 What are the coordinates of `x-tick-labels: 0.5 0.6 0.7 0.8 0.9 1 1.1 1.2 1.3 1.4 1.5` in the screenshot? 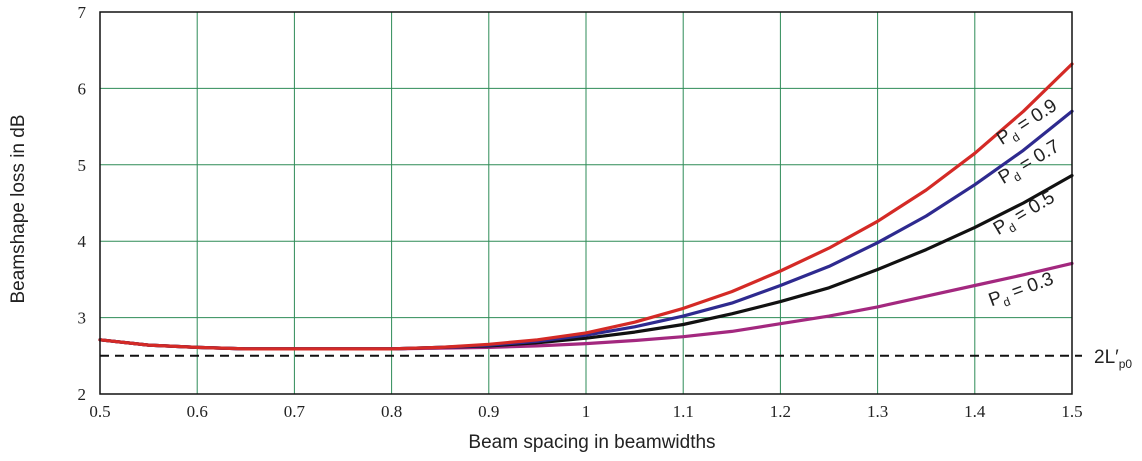 It's located at (585, 411).